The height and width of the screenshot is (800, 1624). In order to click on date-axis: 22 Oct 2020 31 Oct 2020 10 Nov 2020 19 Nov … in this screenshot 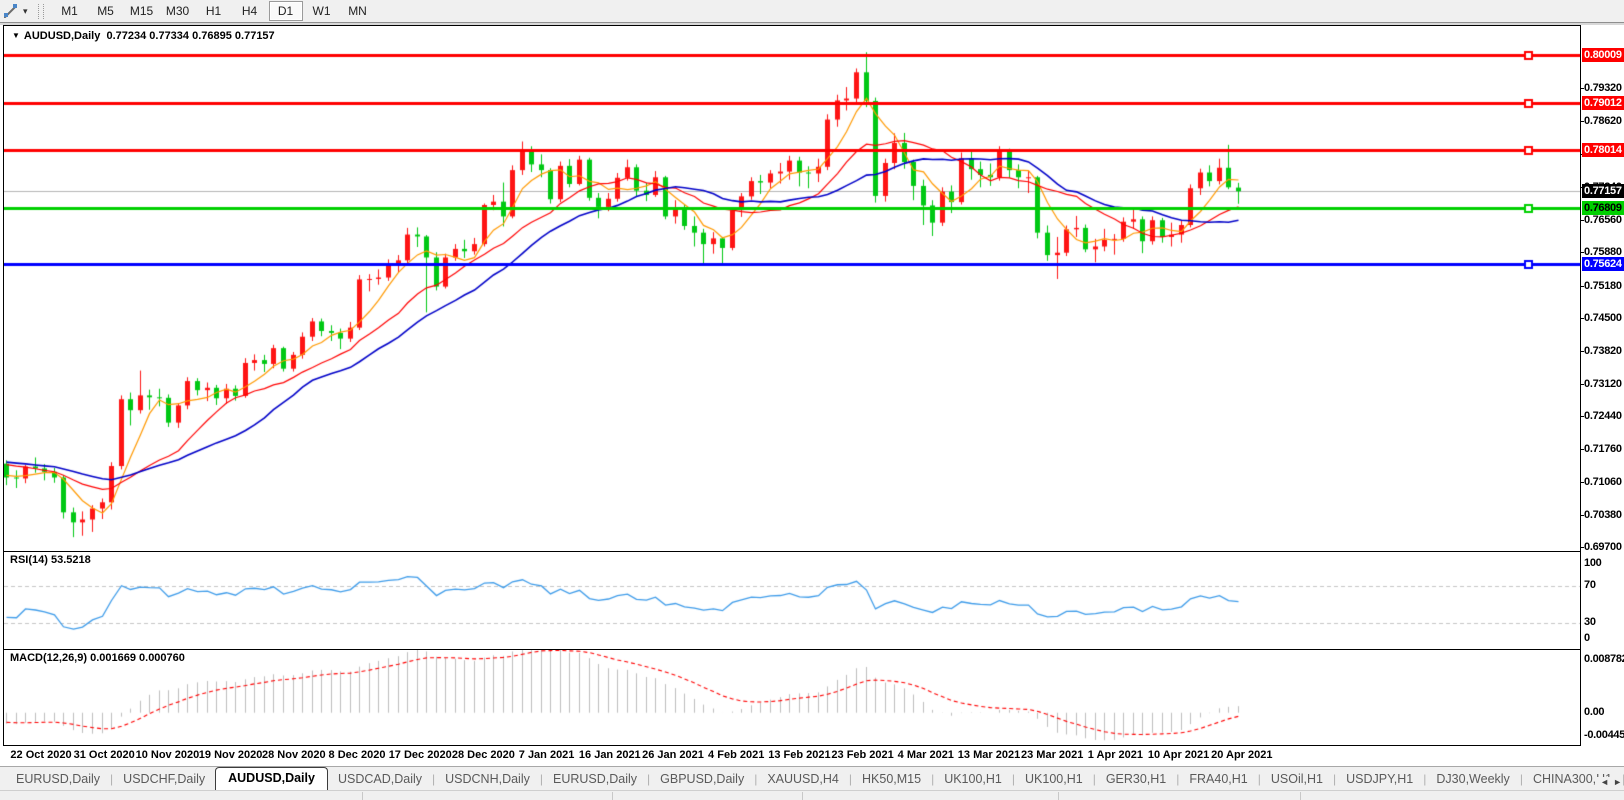, I will do `click(792, 756)`.